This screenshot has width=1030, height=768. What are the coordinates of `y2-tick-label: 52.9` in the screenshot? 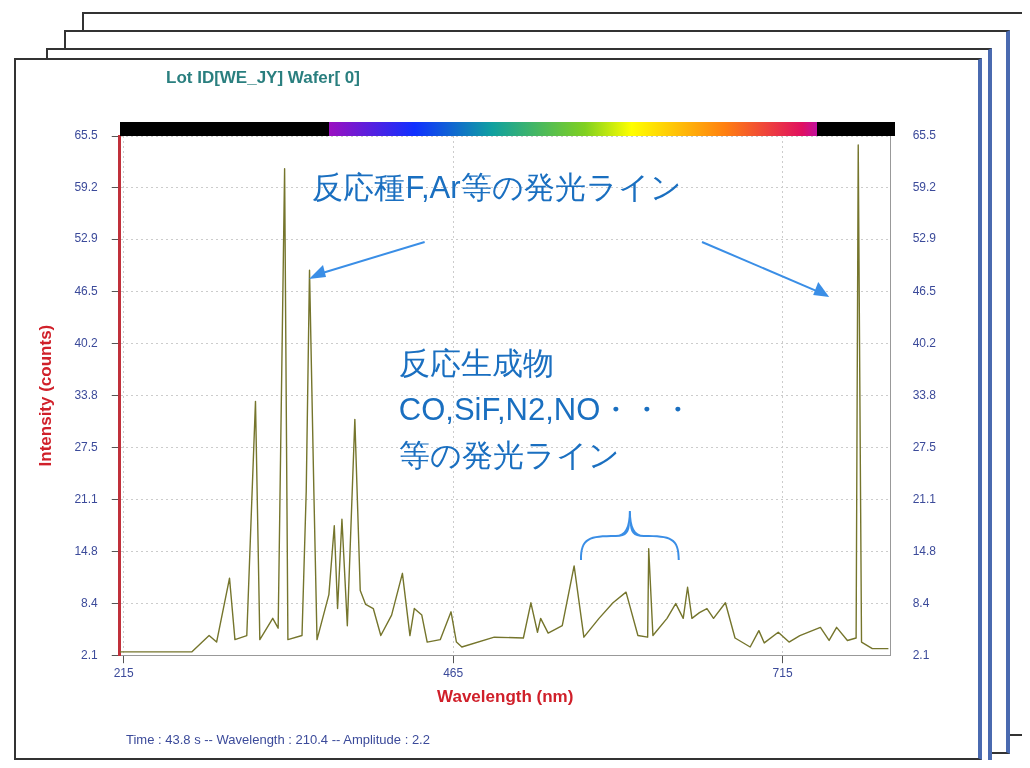 It's located at (924, 238).